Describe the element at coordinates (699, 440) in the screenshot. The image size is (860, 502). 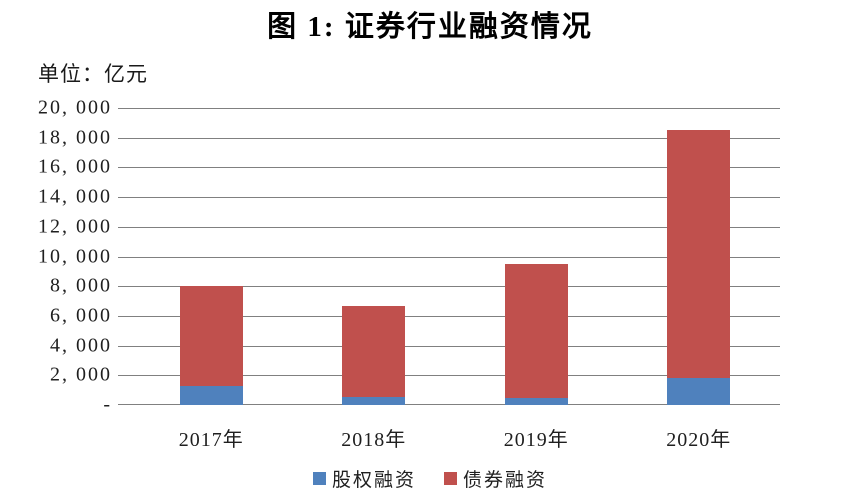
I see `x-tick-label-2020: 2020年` at that location.